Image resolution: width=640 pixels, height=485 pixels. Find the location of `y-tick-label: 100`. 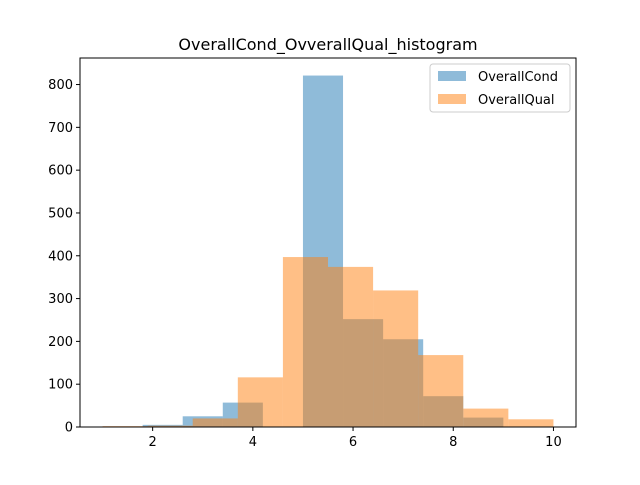

y-tick-label: 100 is located at coordinates (60, 385).